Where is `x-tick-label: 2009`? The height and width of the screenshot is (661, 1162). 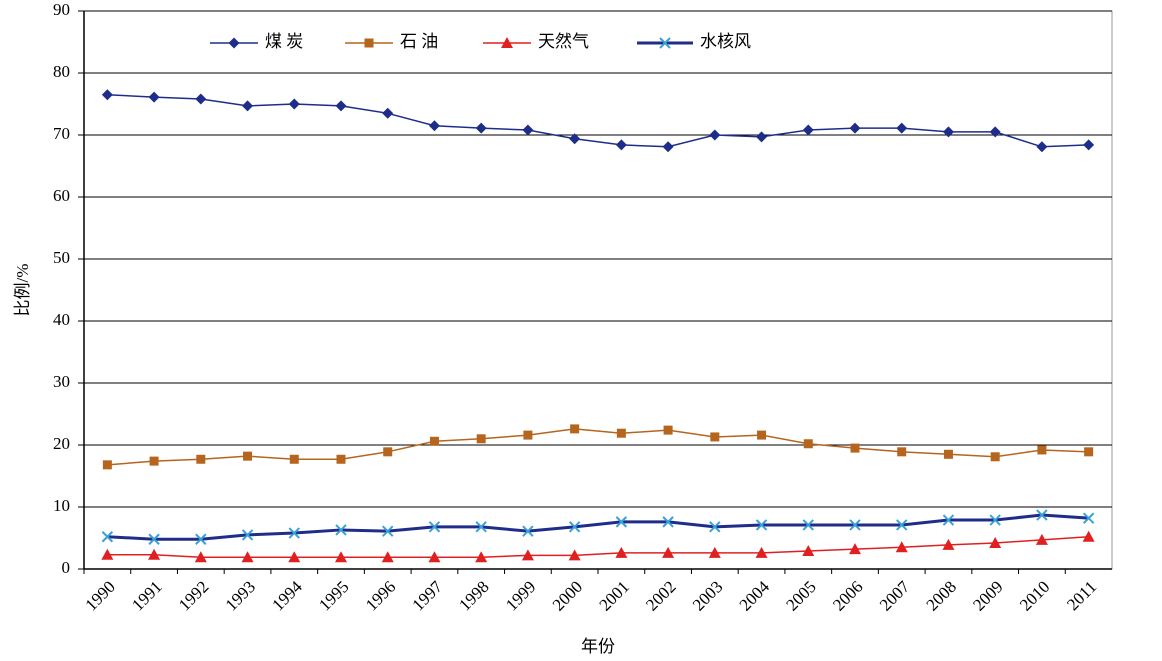
x-tick-label: 2009 is located at coordinates (987, 595).